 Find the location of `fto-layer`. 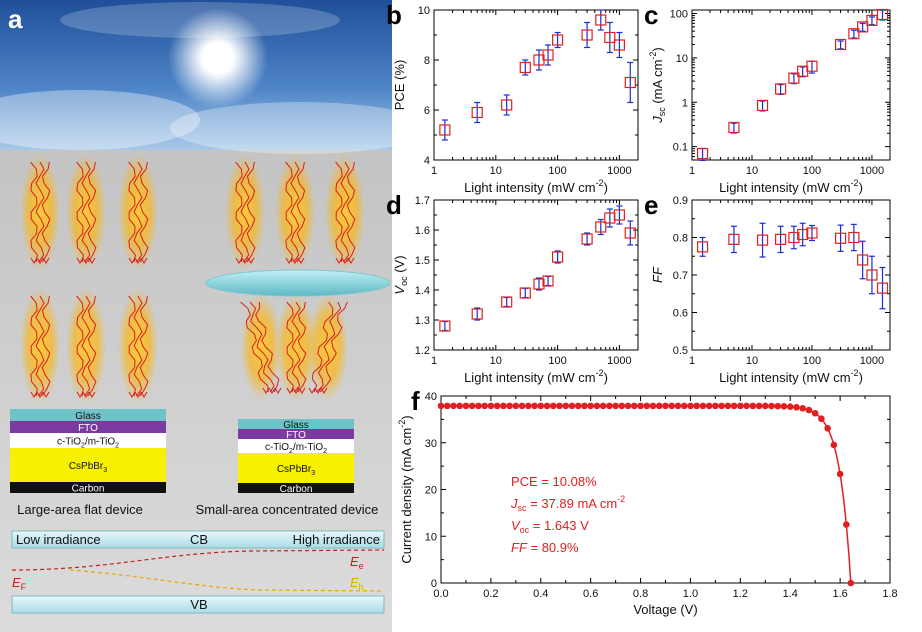

fto-layer is located at coordinates (88, 427).